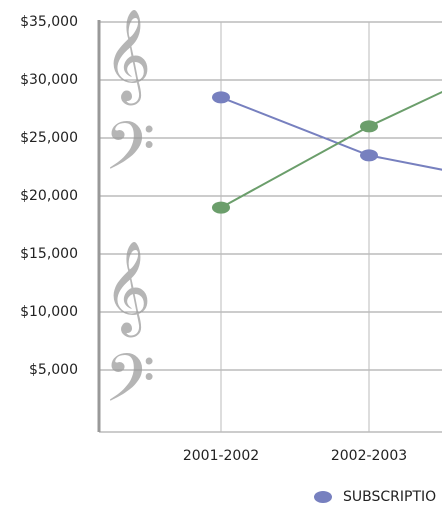  What do you see at coordinates (49, 80) in the screenshot?
I see `y-tick-label: $30,000` at bounding box center [49, 80].